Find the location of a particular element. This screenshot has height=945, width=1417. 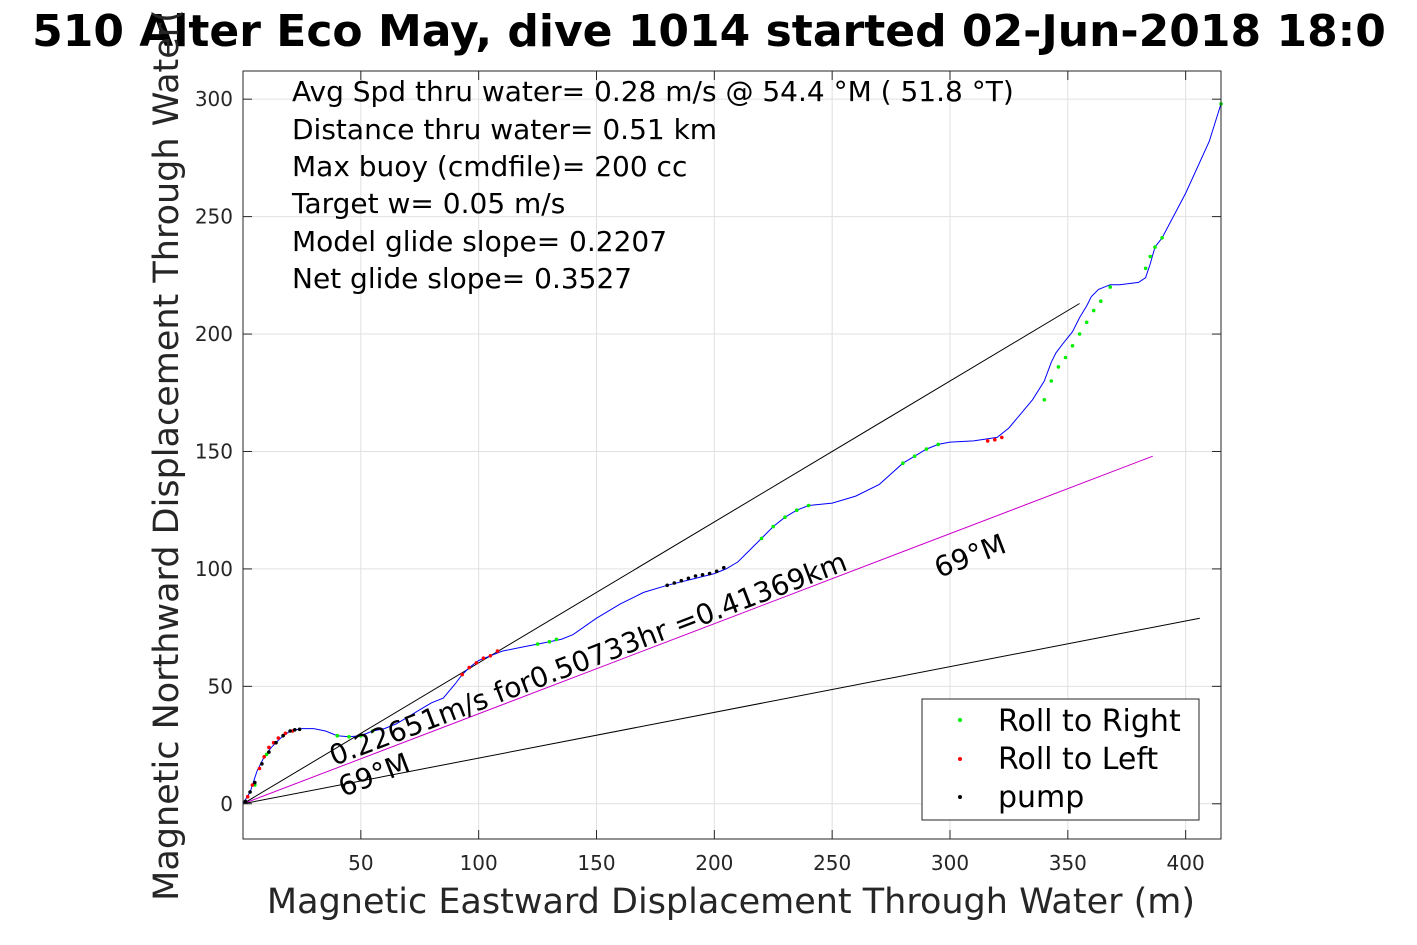

x-tick-label: 100 is located at coordinates (479, 863).